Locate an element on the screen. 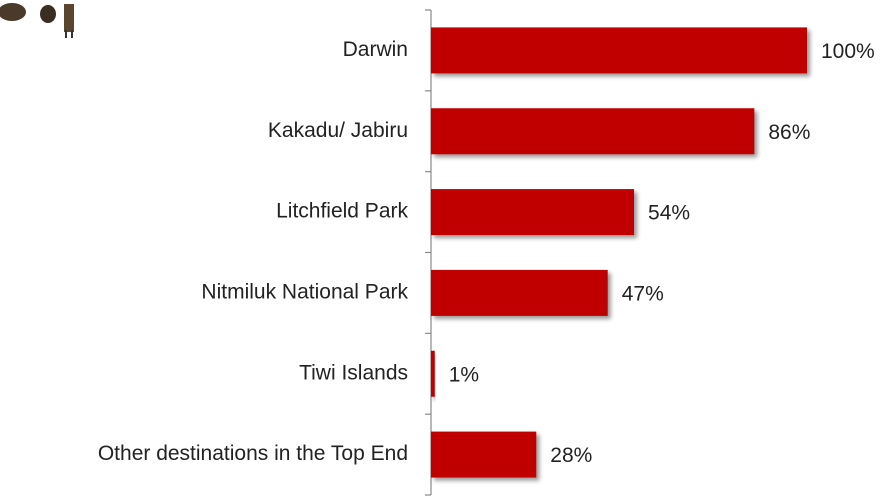 The image size is (896, 500). value-label: 100% is located at coordinates (848, 51).